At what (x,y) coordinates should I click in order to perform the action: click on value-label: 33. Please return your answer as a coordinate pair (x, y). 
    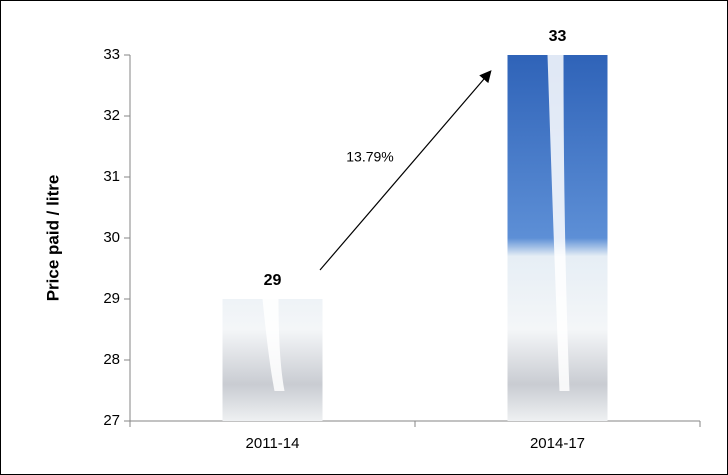
    Looking at the image, I should click on (558, 36).